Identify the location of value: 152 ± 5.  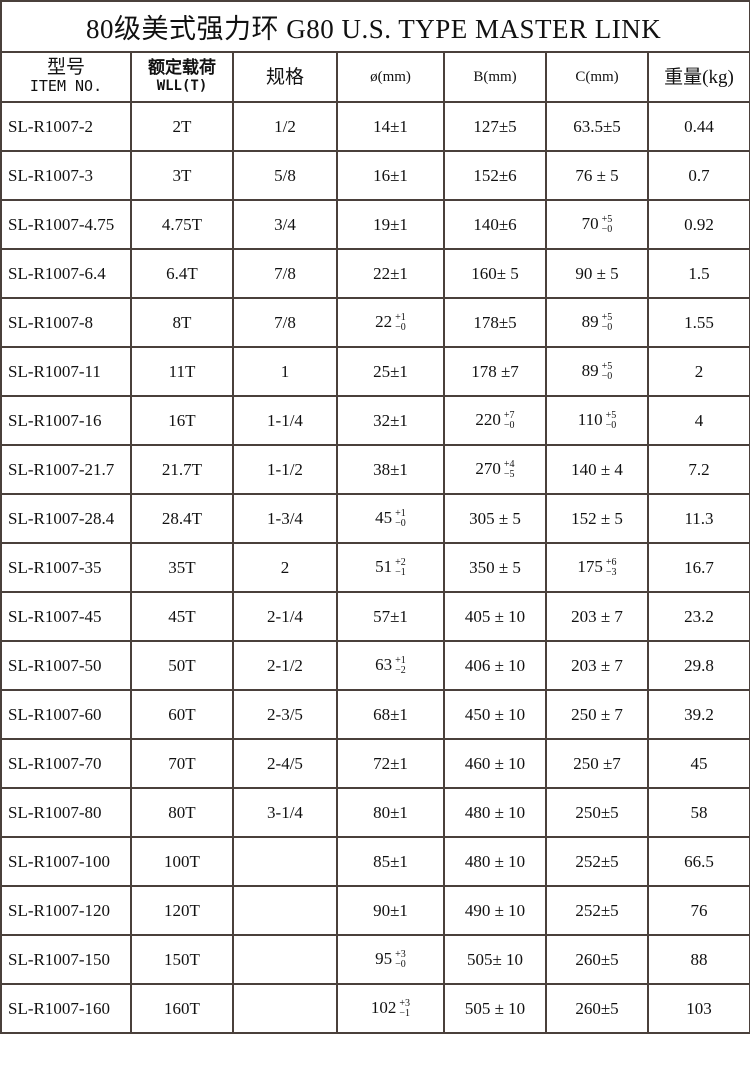
(597, 518).